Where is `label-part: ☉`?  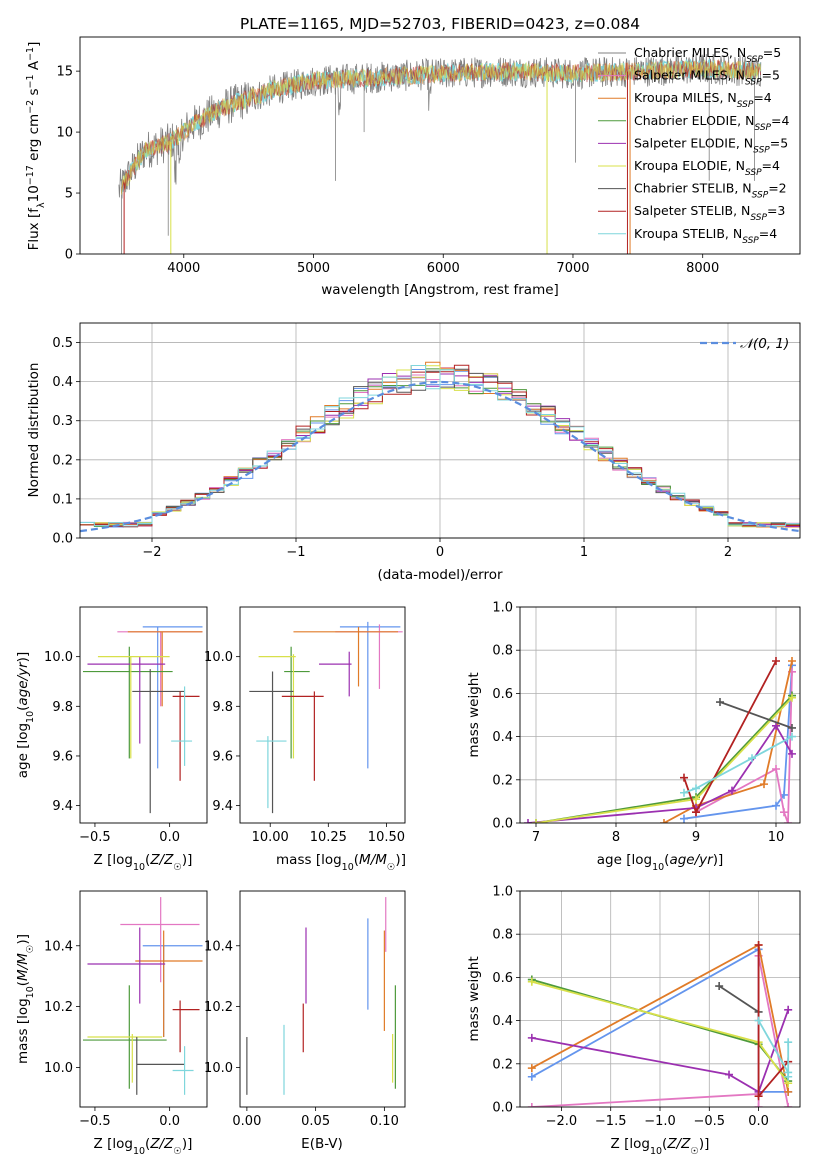
label-part: ☉ is located at coordinates (30, 949).